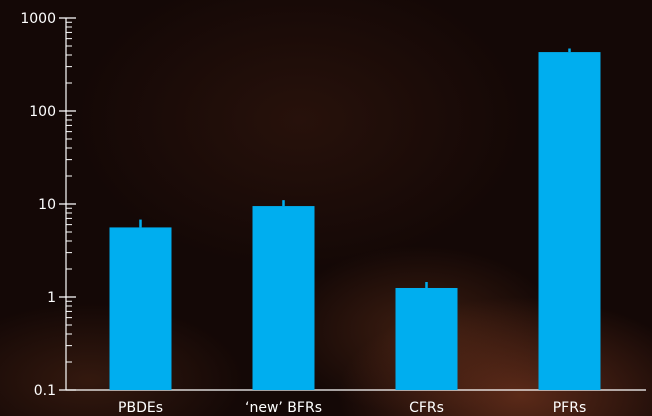 The height and width of the screenshot is (416, 652). I want to click on y-tick-label: 10, so click(47, 205).